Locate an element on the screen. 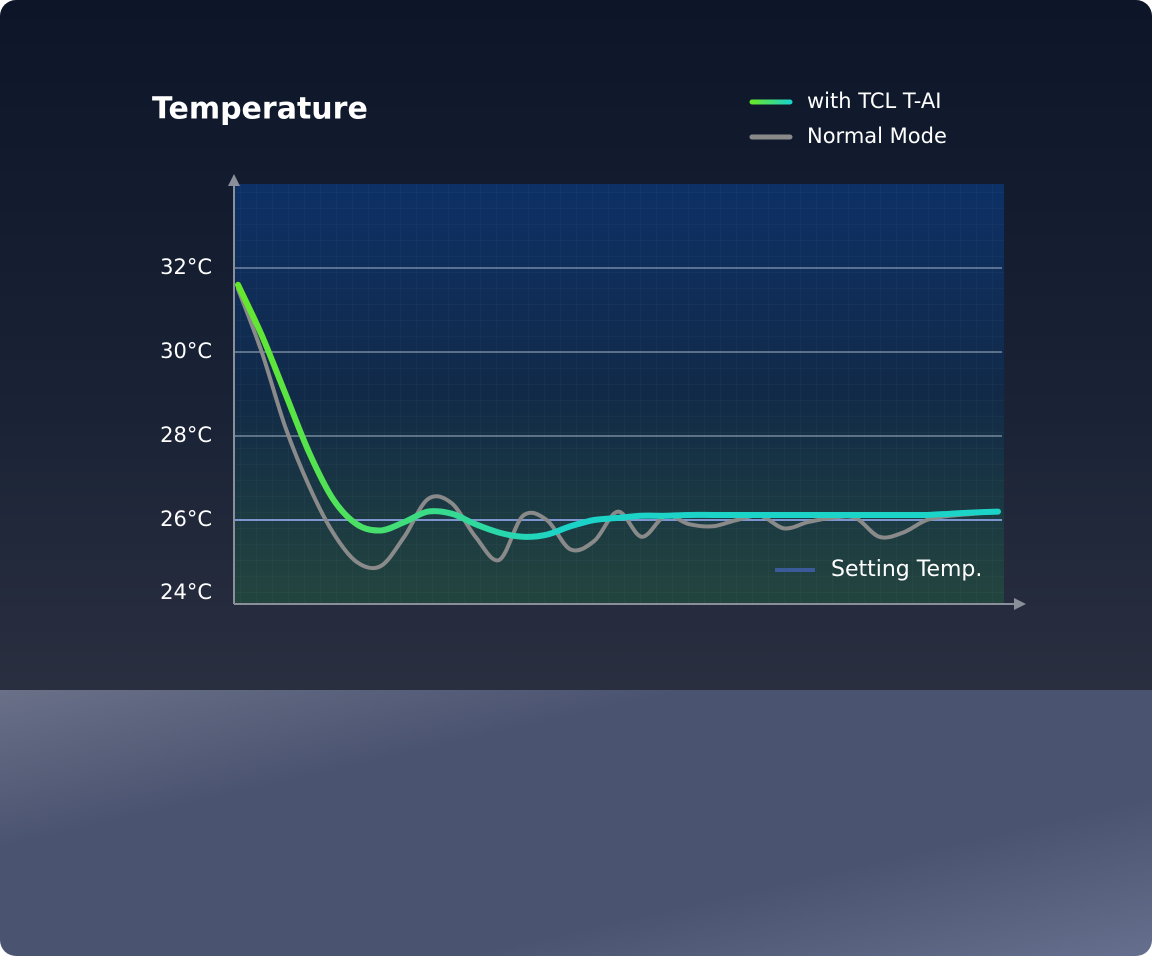  y-tick-label: 32°C is located at coordinates (186, 267).